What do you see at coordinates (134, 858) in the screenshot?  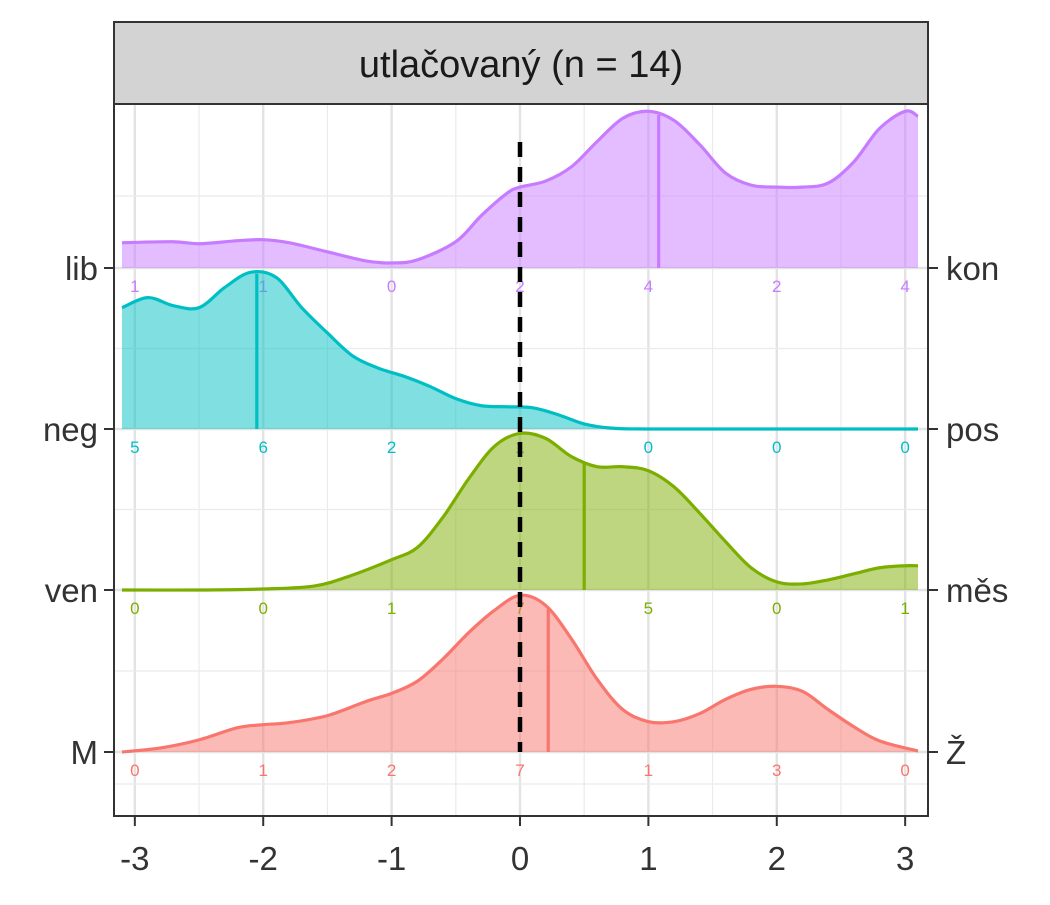 I see `x-tick-label: -3` at bounding box center [134, 858].